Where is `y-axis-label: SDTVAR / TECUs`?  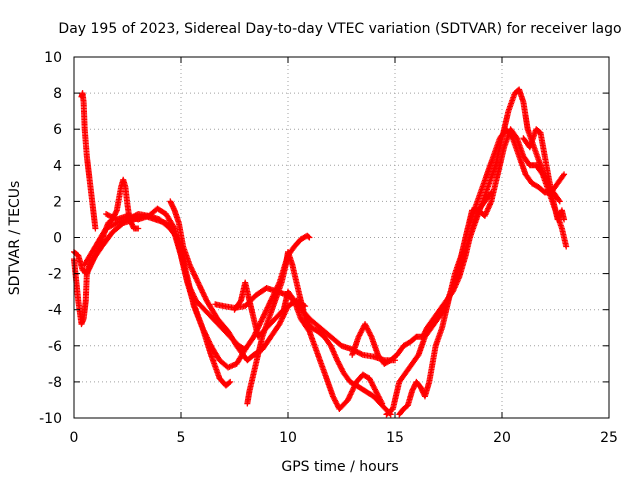
y-axis-label: SDTVAR / TECUs is located at coordinates (15, 238).